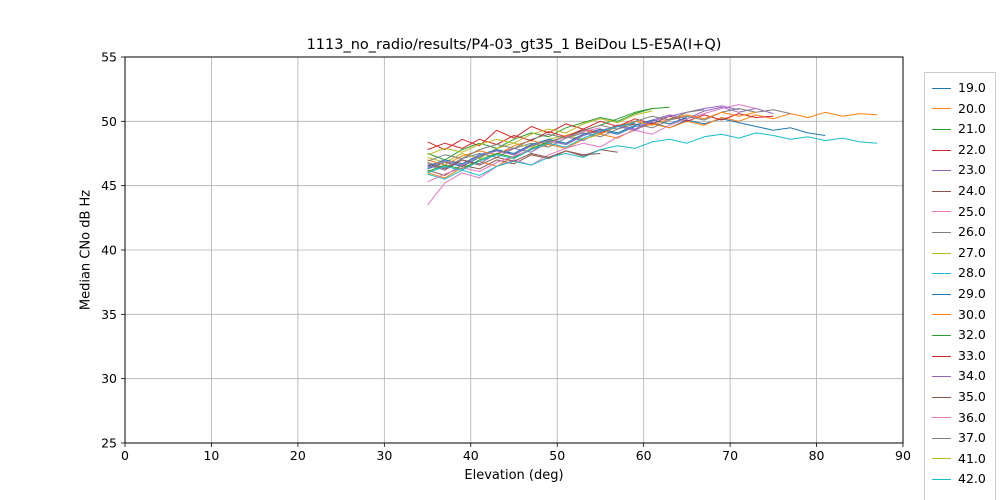 The width and height of the screenshot is (1000, 500). I want to click on legend-label: 25.0, so click(972, 211).